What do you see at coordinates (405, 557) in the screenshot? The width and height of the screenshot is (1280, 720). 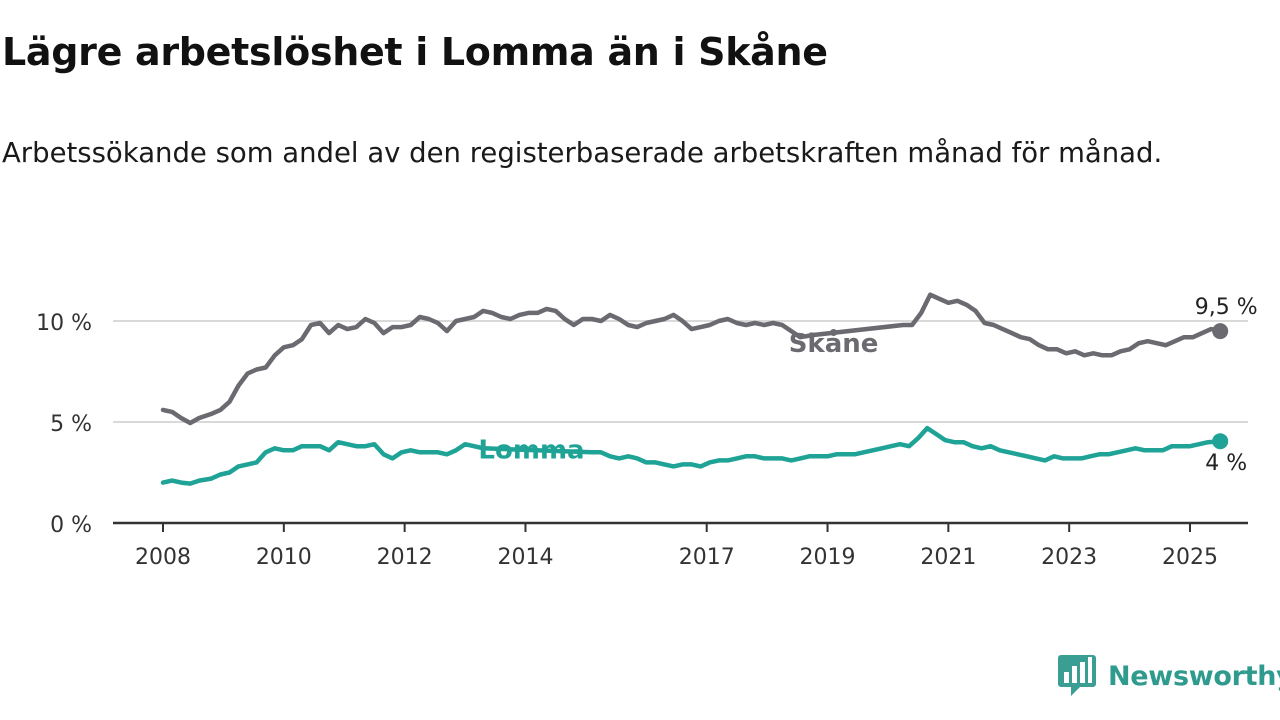 I see `x-tick-label: 2012` at bounding box center [405, 557].